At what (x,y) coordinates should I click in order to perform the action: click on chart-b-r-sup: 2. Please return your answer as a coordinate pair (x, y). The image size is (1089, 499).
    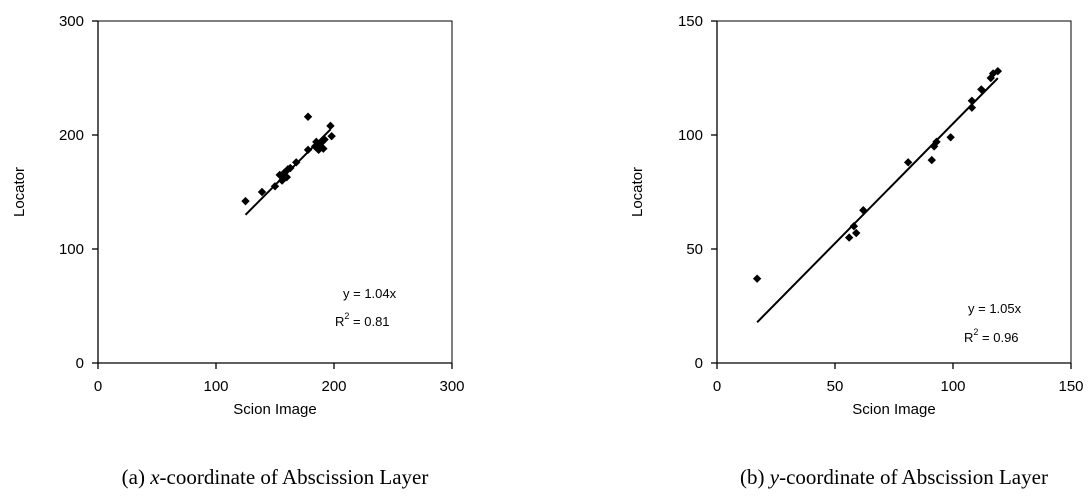
    Looking at the image, I should click on (975, 332).